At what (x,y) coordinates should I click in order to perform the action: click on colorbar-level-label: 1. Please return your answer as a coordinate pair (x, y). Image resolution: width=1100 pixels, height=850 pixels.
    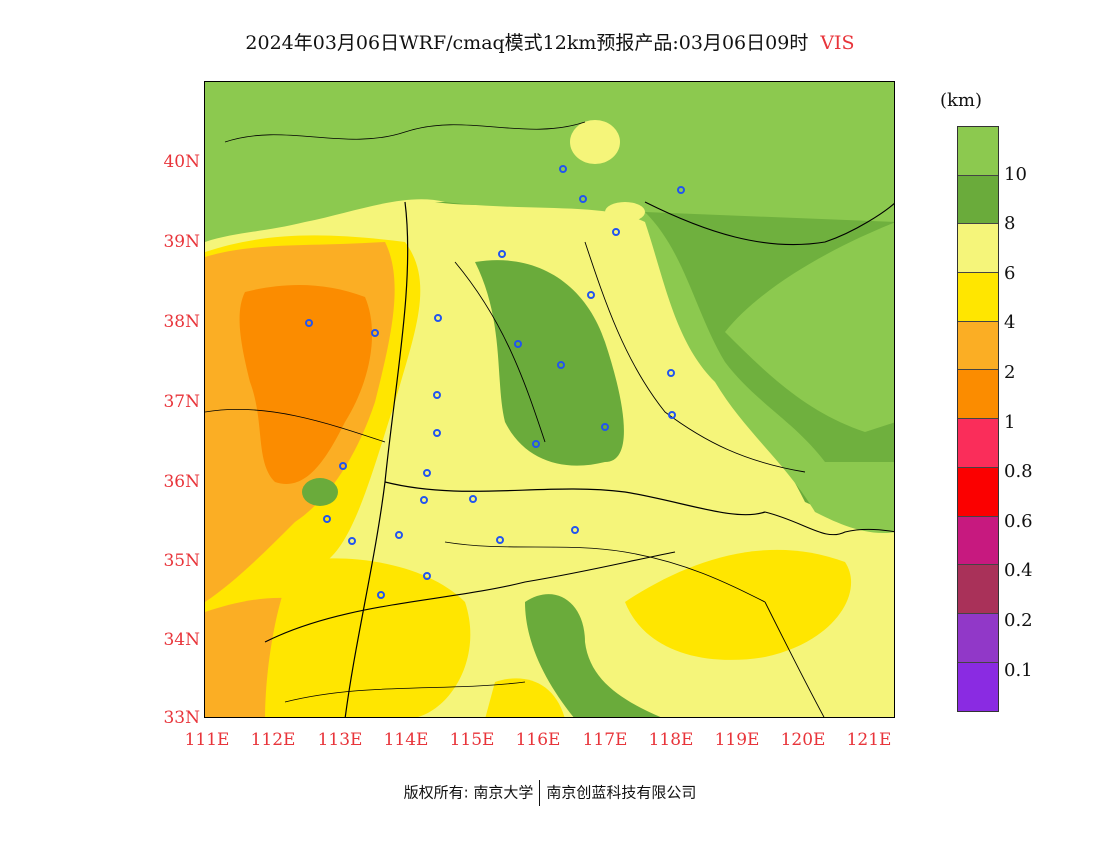
    Looking at the image, I should click on (1010, 422).